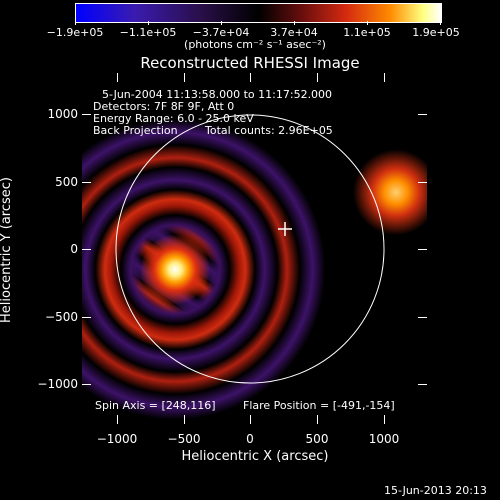 The image size is (500, 500). What do you see at coordinates (62, 114) in the screenshot?
I see `y-tick-label: 1000` at bounding box center [62, 114].